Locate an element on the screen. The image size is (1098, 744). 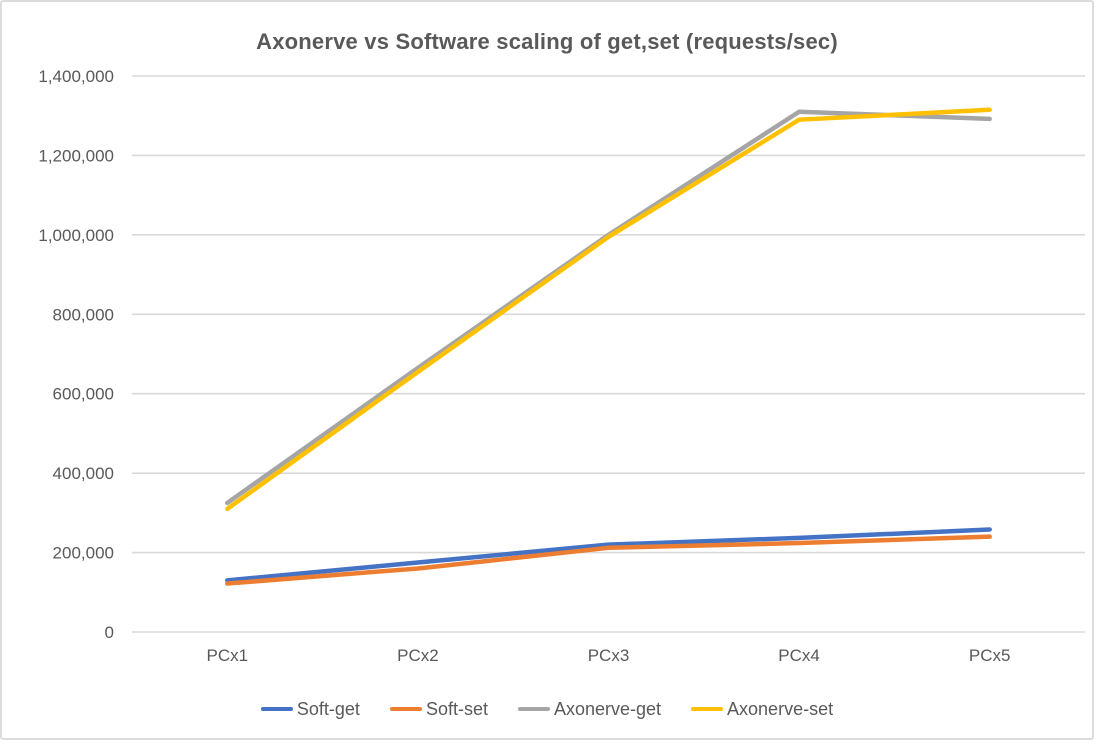
y-axis-tick-label: 200,000 is located at coordinates (83, 553).